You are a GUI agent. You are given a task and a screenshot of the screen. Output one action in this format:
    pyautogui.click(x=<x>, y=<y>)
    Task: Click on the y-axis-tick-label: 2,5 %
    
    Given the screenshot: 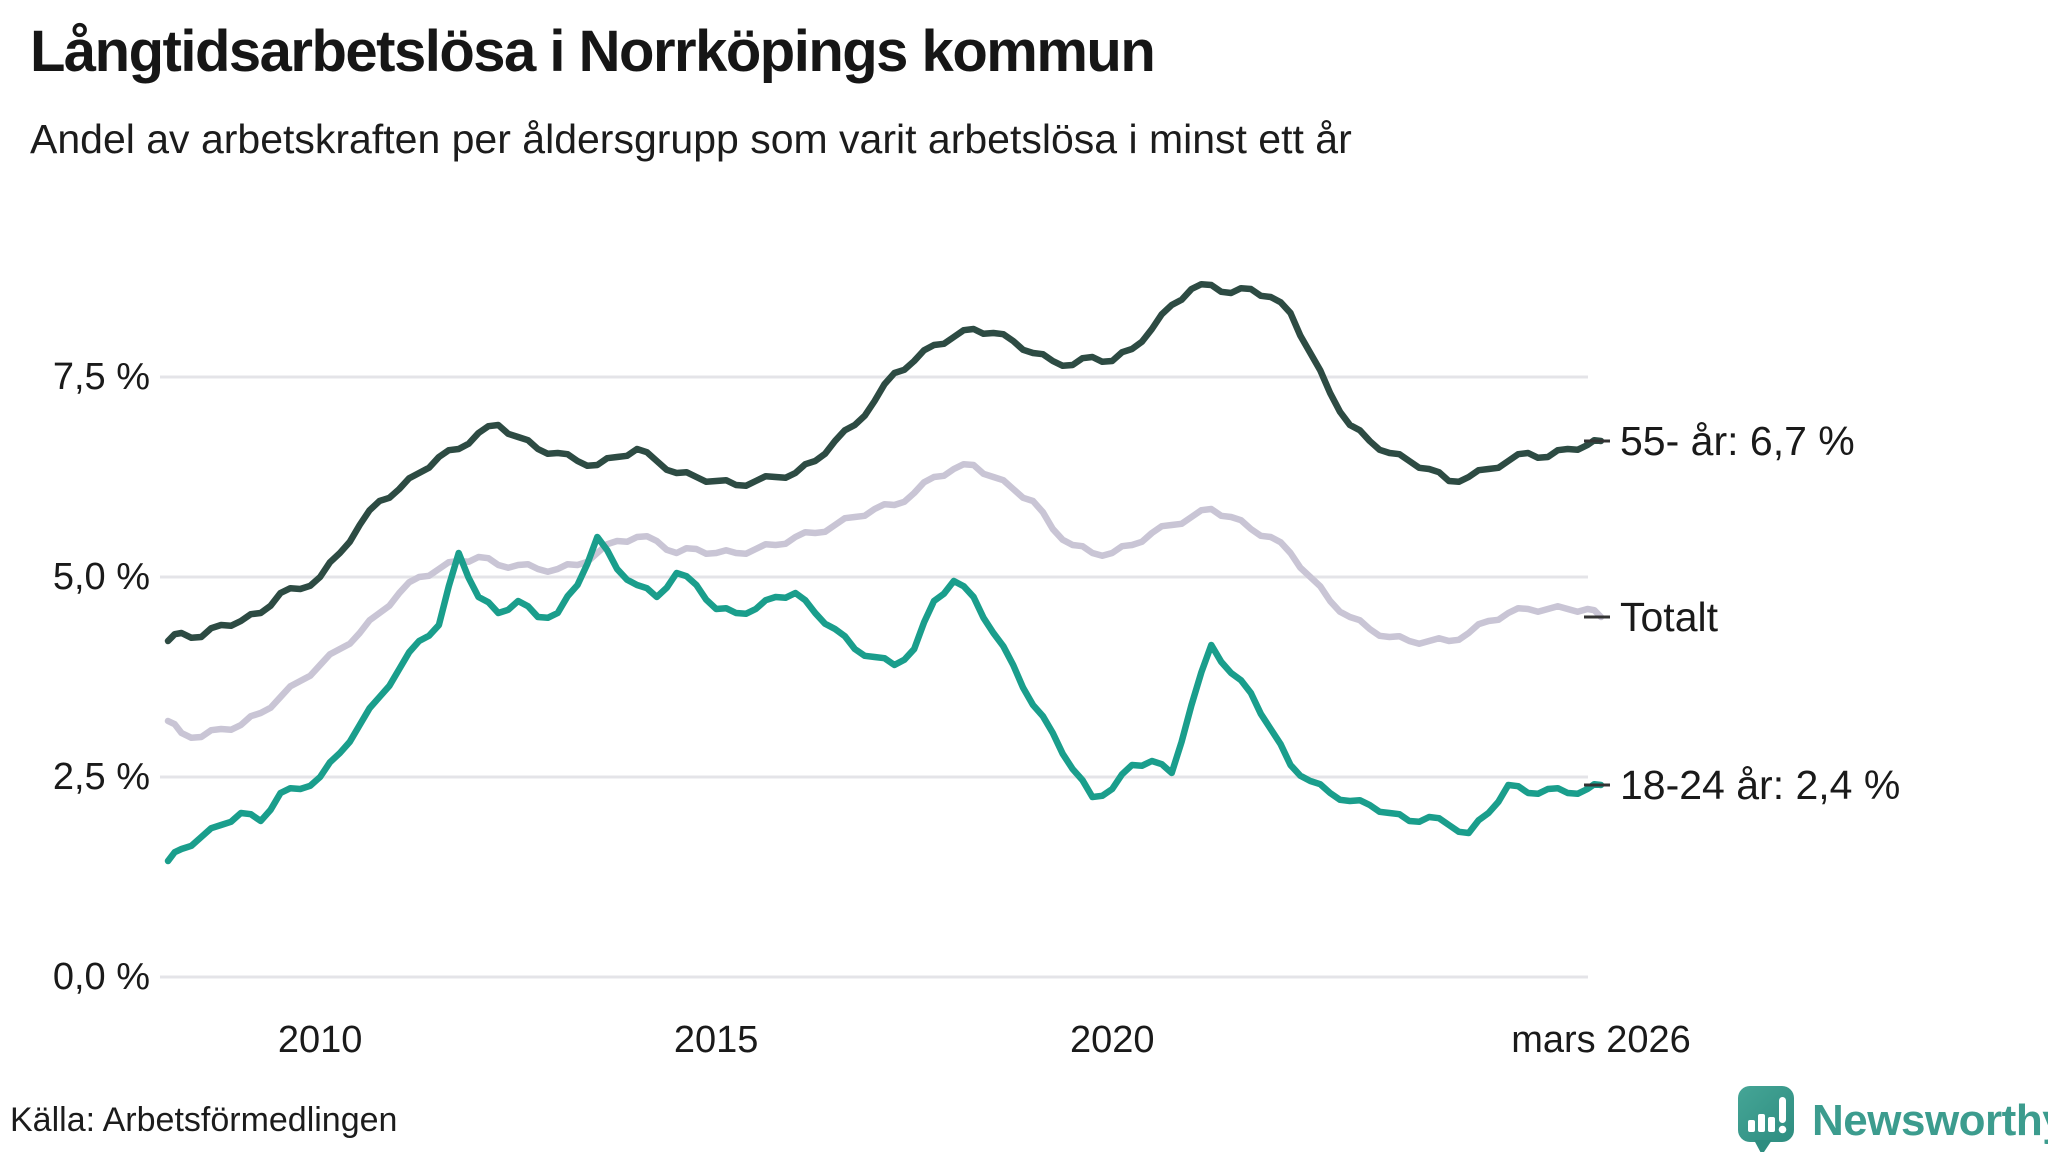 What is the action you would take?
    pyautogui.click(x=101, y=777)
    